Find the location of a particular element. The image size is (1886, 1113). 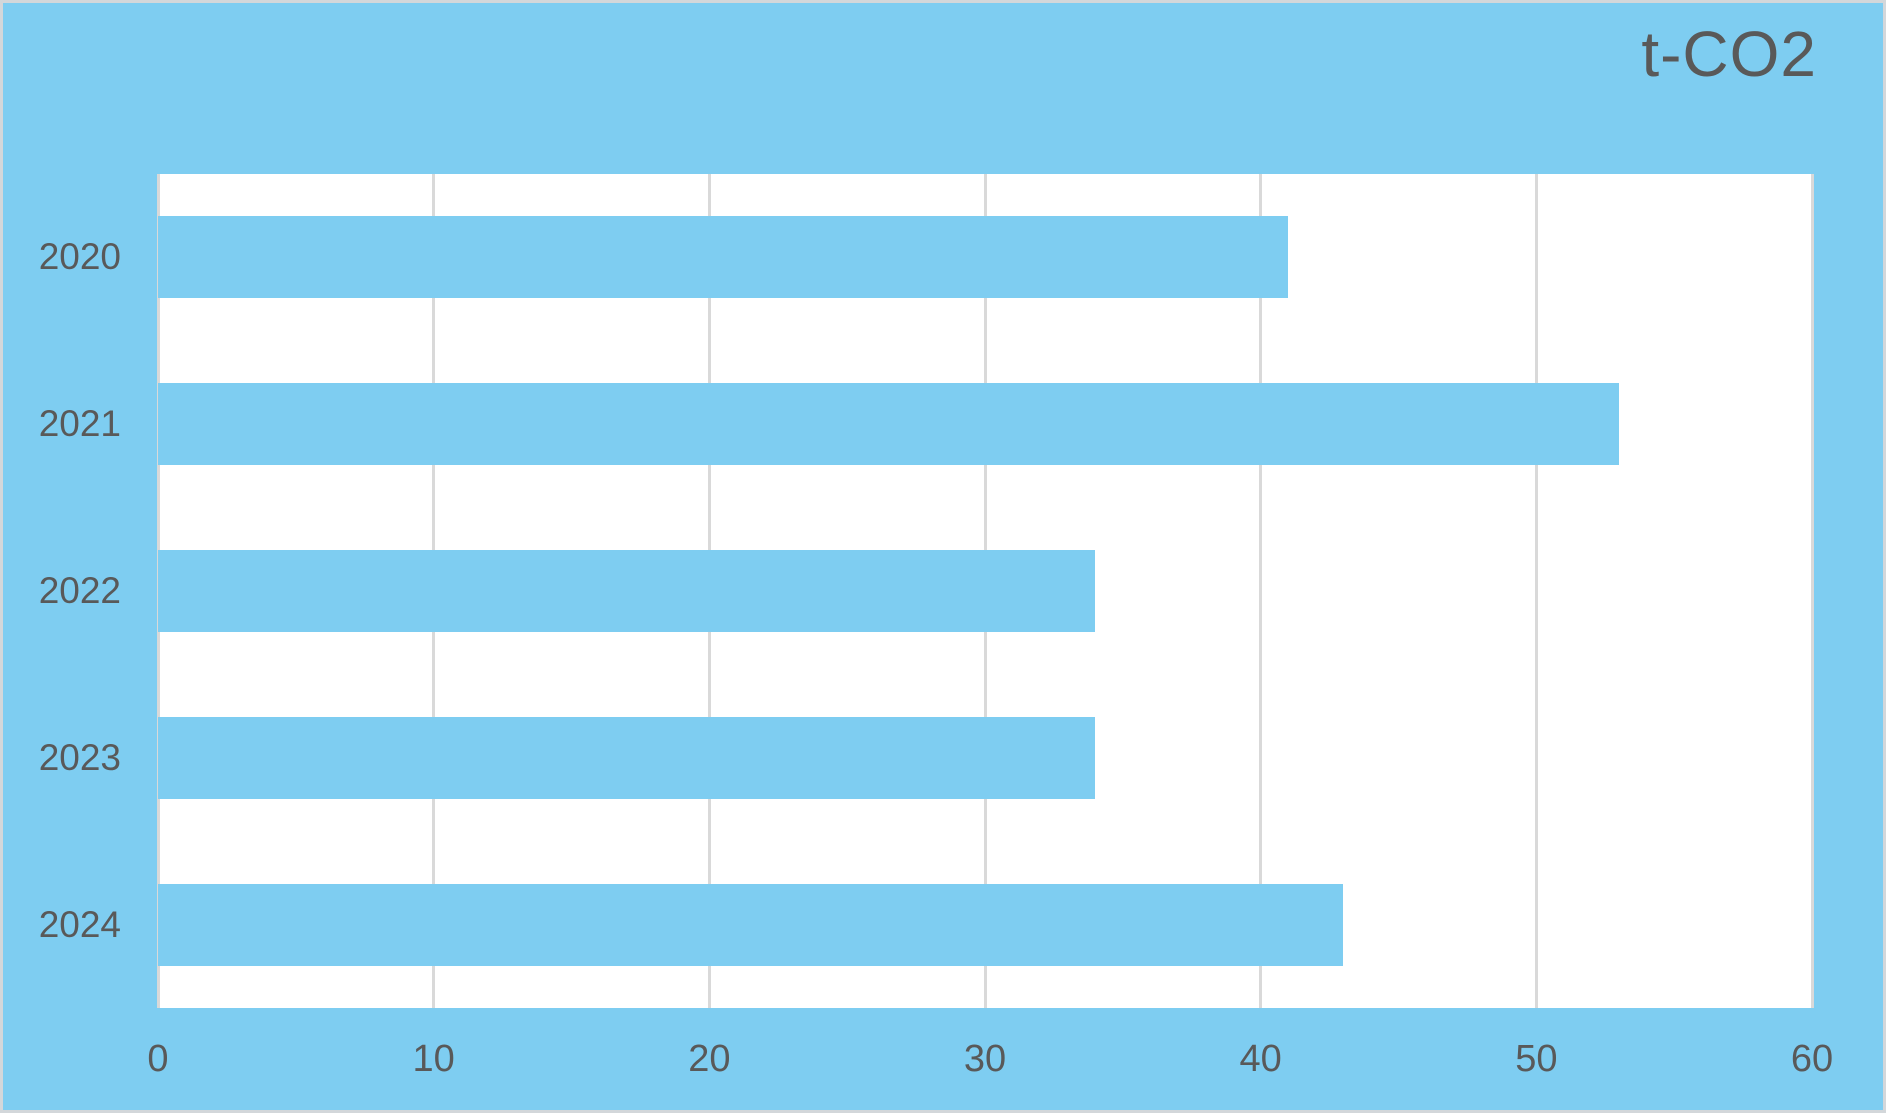

x-axis-tick-label-50: 50 is located at coordinates (1536, 1059).